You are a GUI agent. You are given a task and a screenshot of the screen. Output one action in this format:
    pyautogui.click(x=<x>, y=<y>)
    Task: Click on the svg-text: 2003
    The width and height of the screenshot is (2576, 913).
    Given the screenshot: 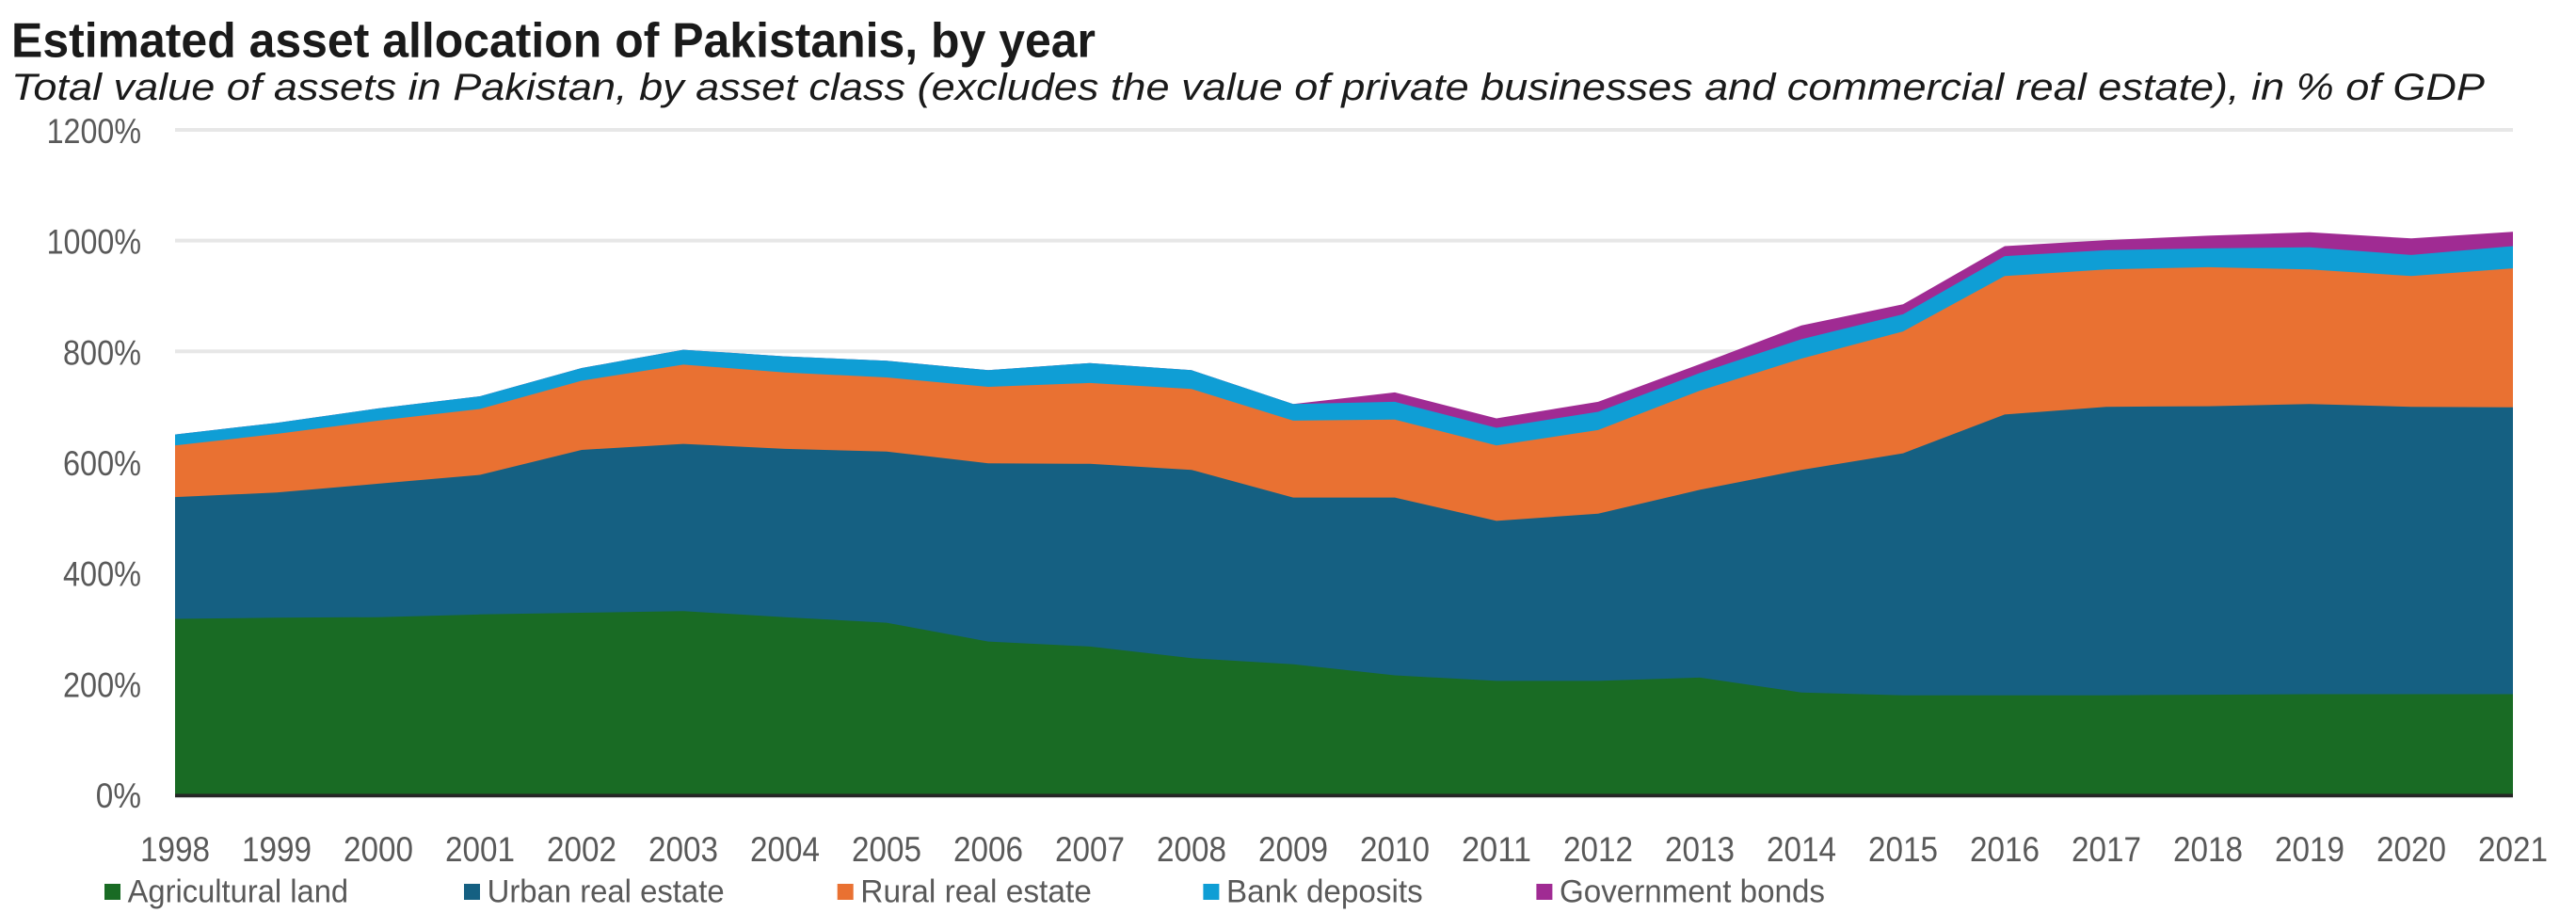 What is the action you would take?
    pyautogui.click(x=683, y=849)
    